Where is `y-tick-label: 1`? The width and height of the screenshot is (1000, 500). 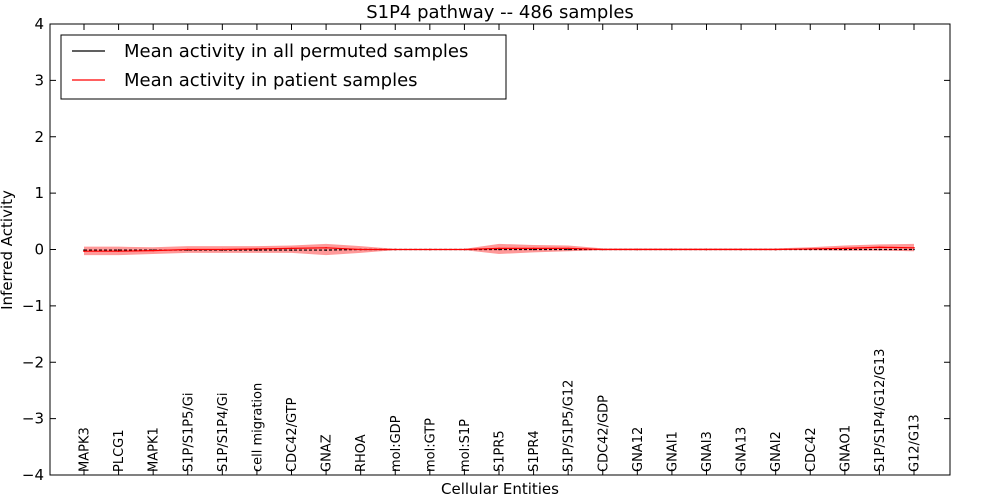
y-tick-label: 1 is located at coordinates (39, 193).